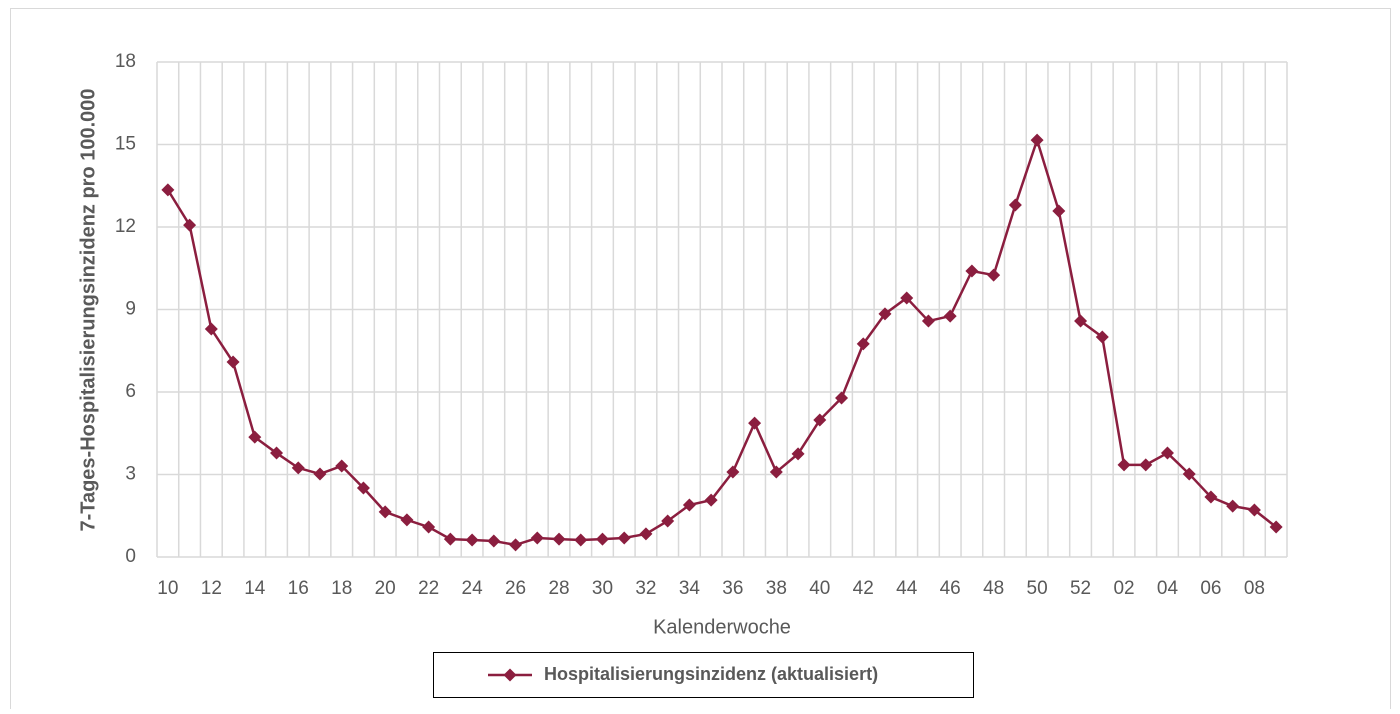  What do you see at coordinates (1123, 588) in the screenshot?
I see `x-tick-label: 02` at bounding box center [1123, 588].